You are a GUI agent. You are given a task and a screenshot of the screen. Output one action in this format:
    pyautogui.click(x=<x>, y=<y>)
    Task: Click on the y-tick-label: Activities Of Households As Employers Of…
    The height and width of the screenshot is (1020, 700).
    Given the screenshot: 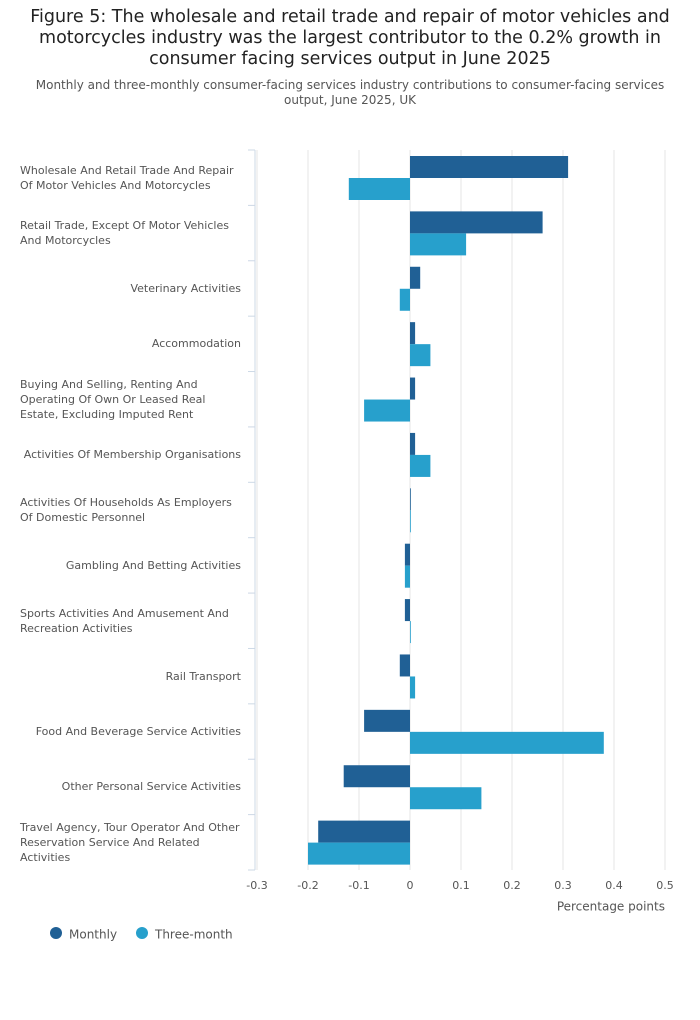 What is the action you would take?
    pyautogui.click(x=126, y=509)
    